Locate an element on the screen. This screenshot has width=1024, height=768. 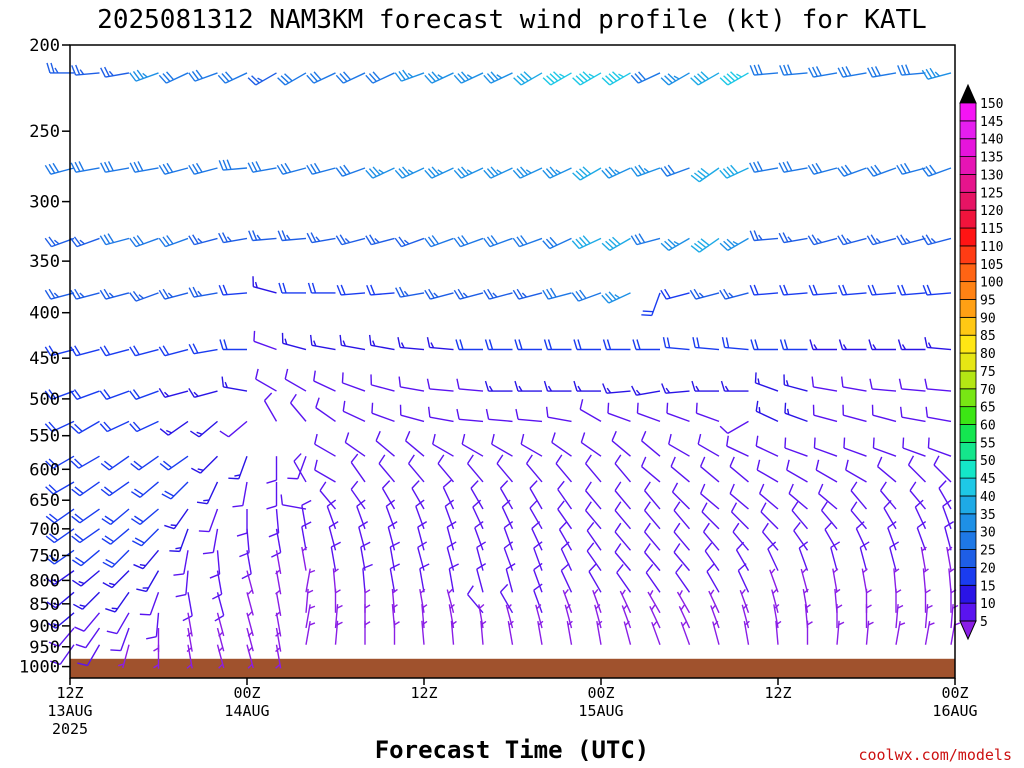
colorbar-swatch is located at coordinates (968, 487).